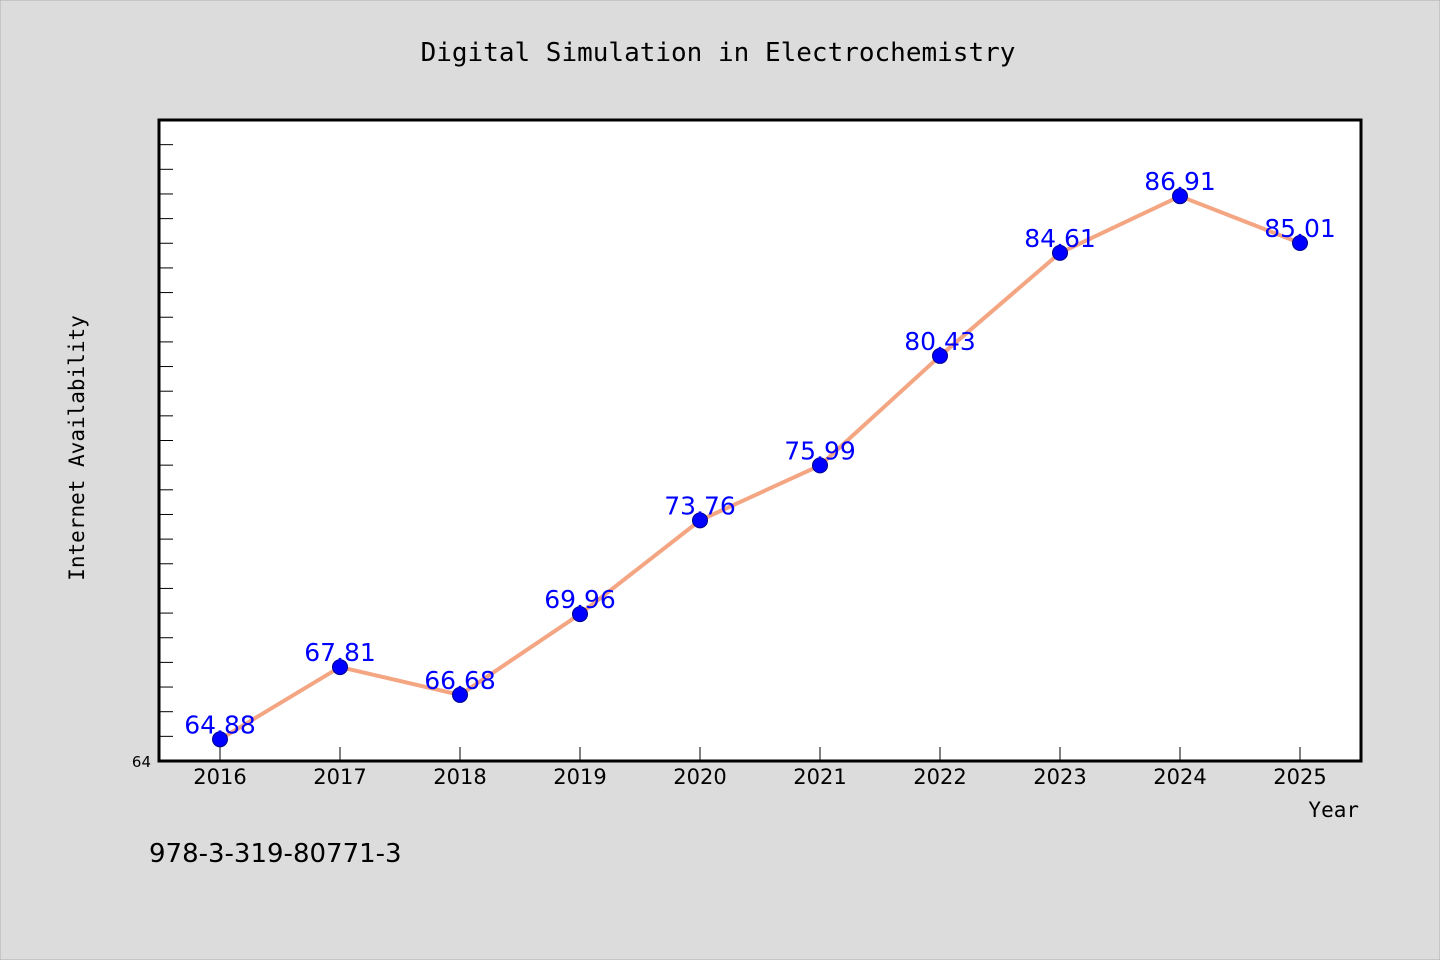 Image resolution: width=1440 pixels, height=960 pixels. What do you see at coordinates (275, 854) in the screenshot?
I see `footer-isbn: 978-3-319-80771-3` at bounding box center [275, 854].